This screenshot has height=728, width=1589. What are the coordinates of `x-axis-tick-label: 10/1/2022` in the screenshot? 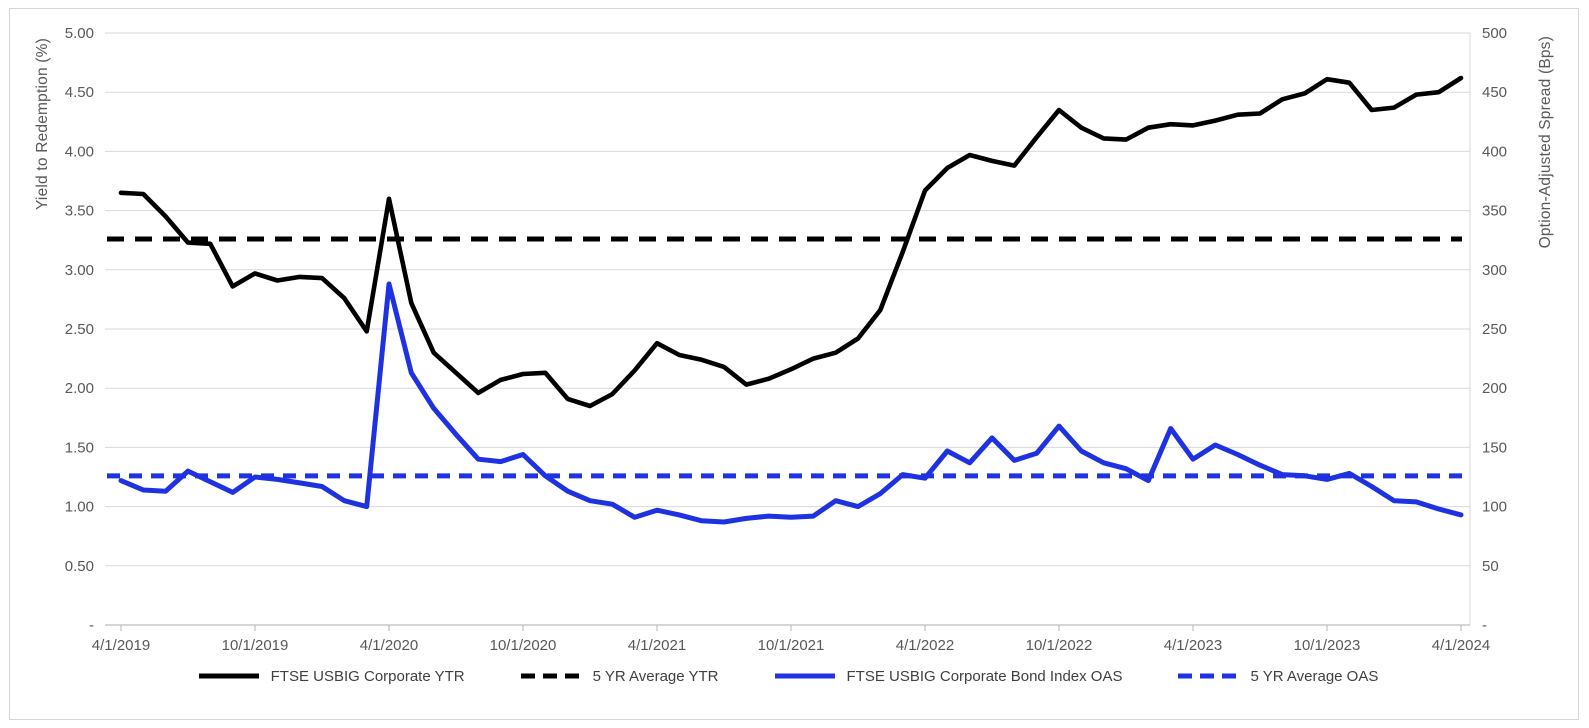 It's located at (1059, 645).